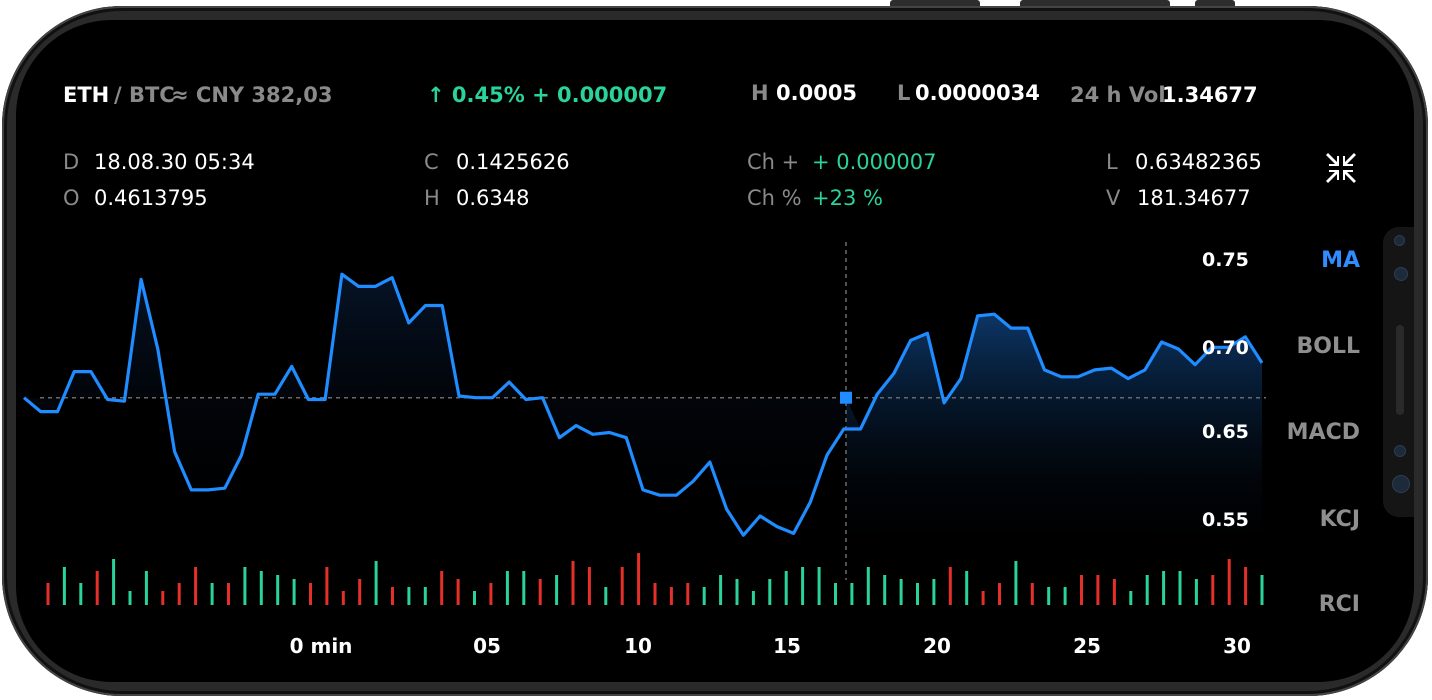 The height and width of the screenshot is (700, 1432). What do you see at coordinates (638, 646) in the screenshot?
I see `x-tick-label: 10` at bounding box center [638, 646].